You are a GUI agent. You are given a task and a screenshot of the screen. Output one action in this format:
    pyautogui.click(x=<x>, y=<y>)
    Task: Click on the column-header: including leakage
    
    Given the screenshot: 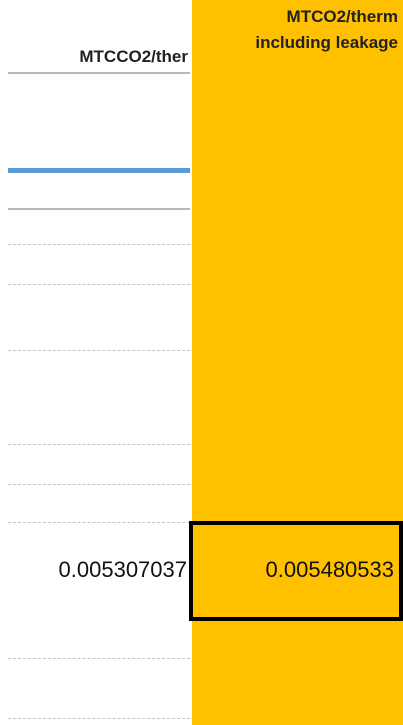 What is the action you would take?
    pyautogui.click(x=326, y=42)
    